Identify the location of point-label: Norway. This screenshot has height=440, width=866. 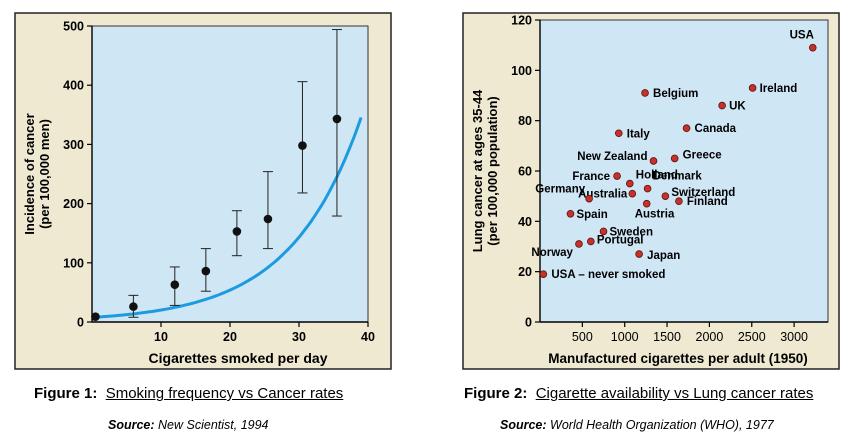
(552, 253).